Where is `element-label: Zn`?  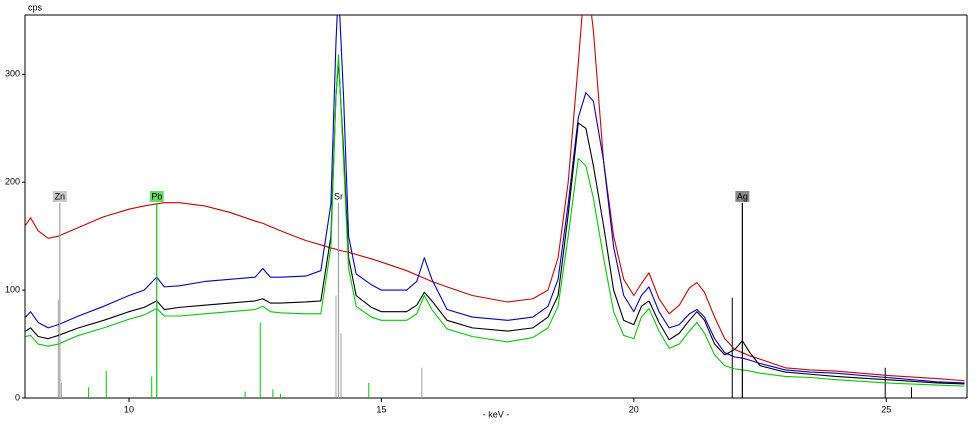 element-label: Zn is located at coordinates (60, 196).